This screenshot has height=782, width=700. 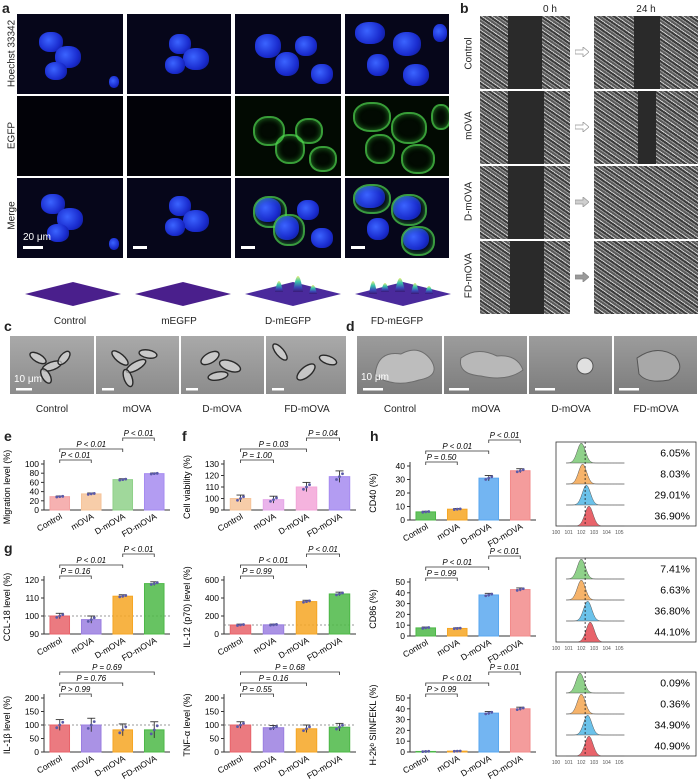 What do you see at coordinates (401, 507) in the screenshot?
I see `y-tick-label: 10` at bounding box center [401, 507].